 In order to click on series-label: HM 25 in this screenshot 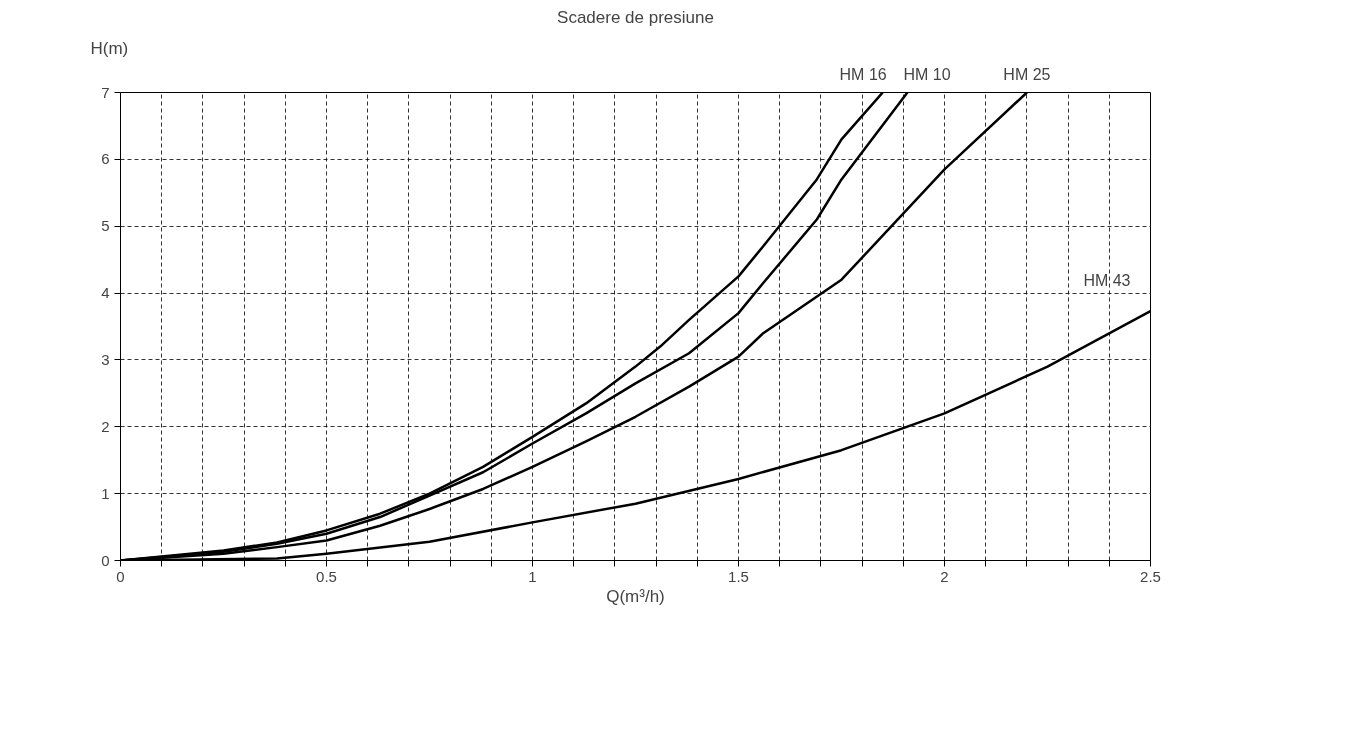, I will do `click(1027, 74)`.